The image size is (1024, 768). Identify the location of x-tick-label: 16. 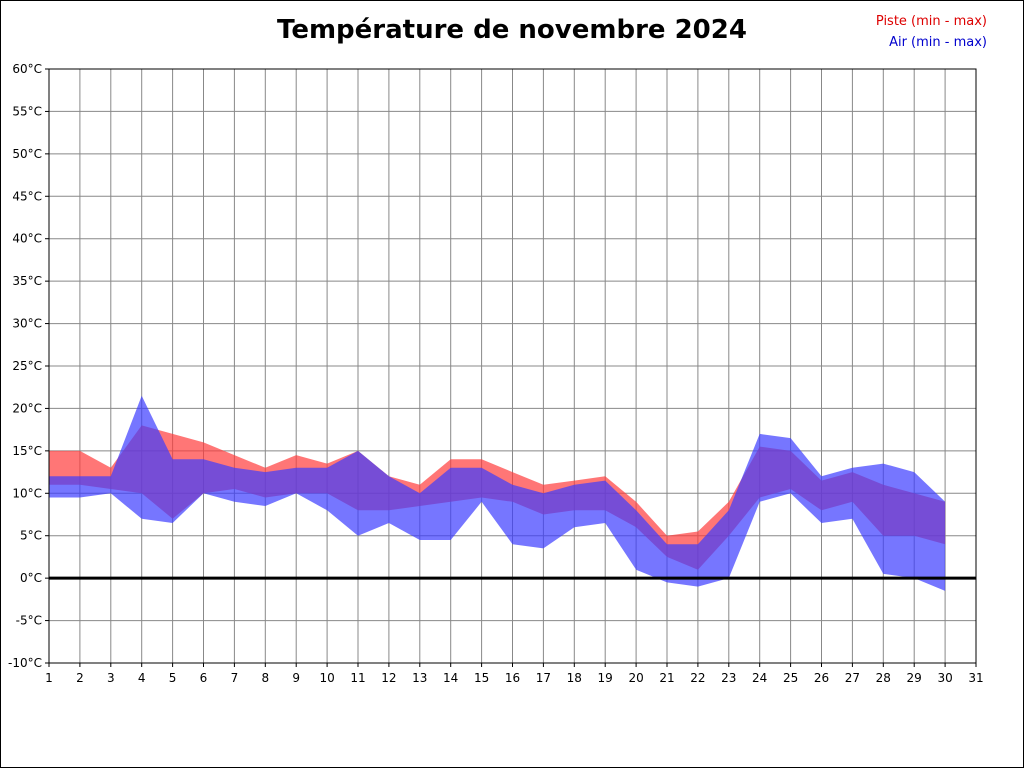
(512, 678).